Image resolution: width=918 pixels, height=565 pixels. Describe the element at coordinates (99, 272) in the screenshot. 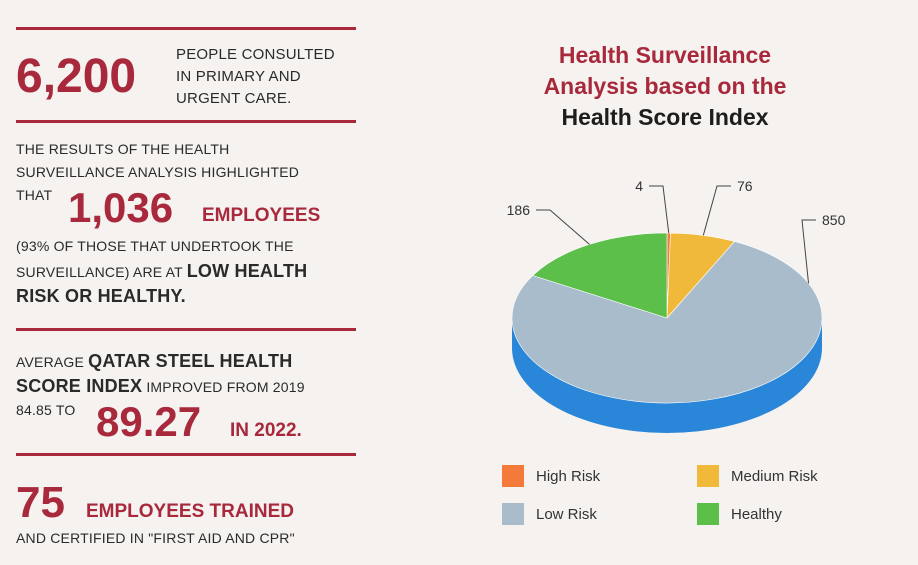

I see `analysis-line-5-prefix: SURVEILLANCE) ARE AT` at that location.